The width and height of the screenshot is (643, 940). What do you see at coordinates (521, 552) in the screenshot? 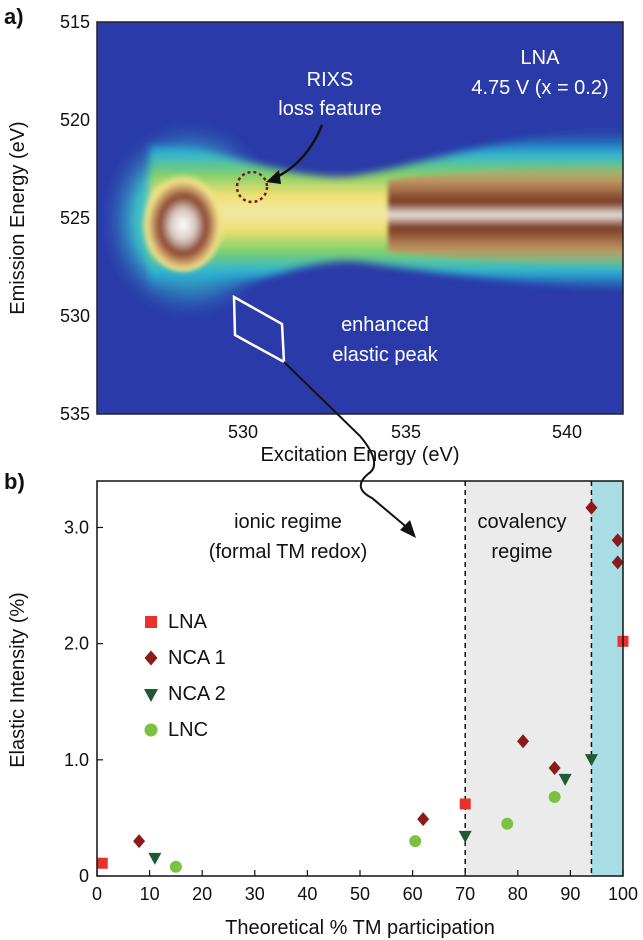
I see `covalency-label-line2: regime` at bounding box center [521, 552].